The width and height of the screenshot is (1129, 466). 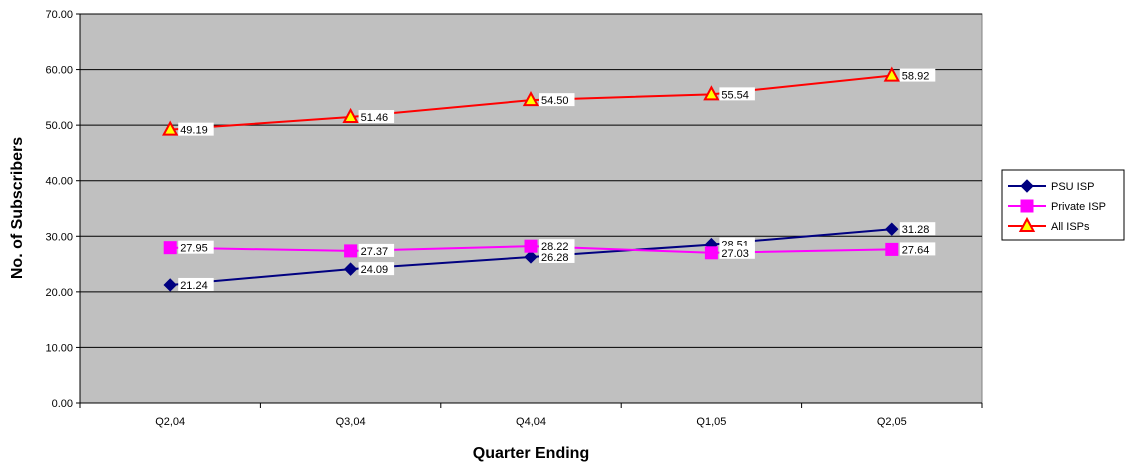 I want to click on data-label: 49.19, so click(x=194, y=131).